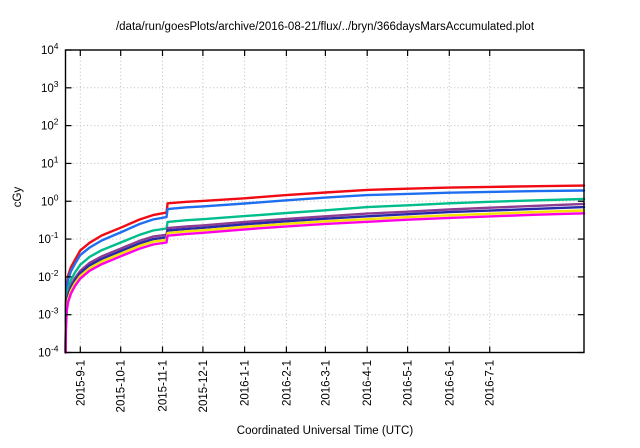 The height and width of the screenshot is (448, 640). What do you see at coordinates (491, 383) in the screenshot?
I see `x-tick-label: 2016-7-1` at bounding box center [491, 383].